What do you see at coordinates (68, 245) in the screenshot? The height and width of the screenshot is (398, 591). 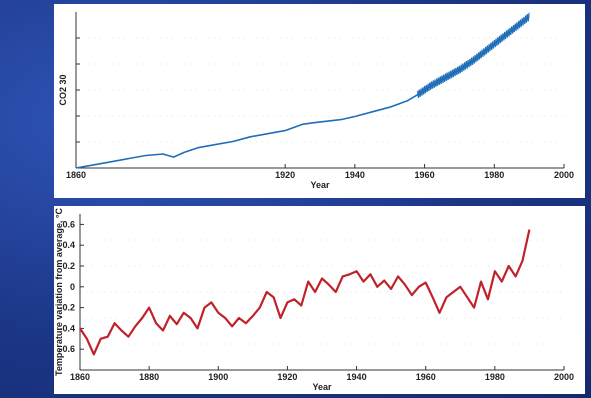 I see `y-tick-label: 0.4` at bounding box center [68, 245].